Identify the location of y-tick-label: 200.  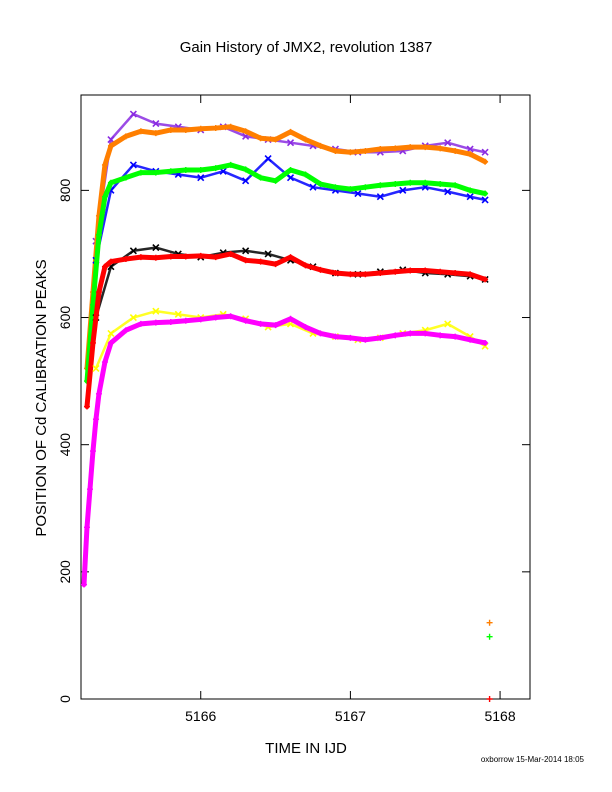
(65, 572).